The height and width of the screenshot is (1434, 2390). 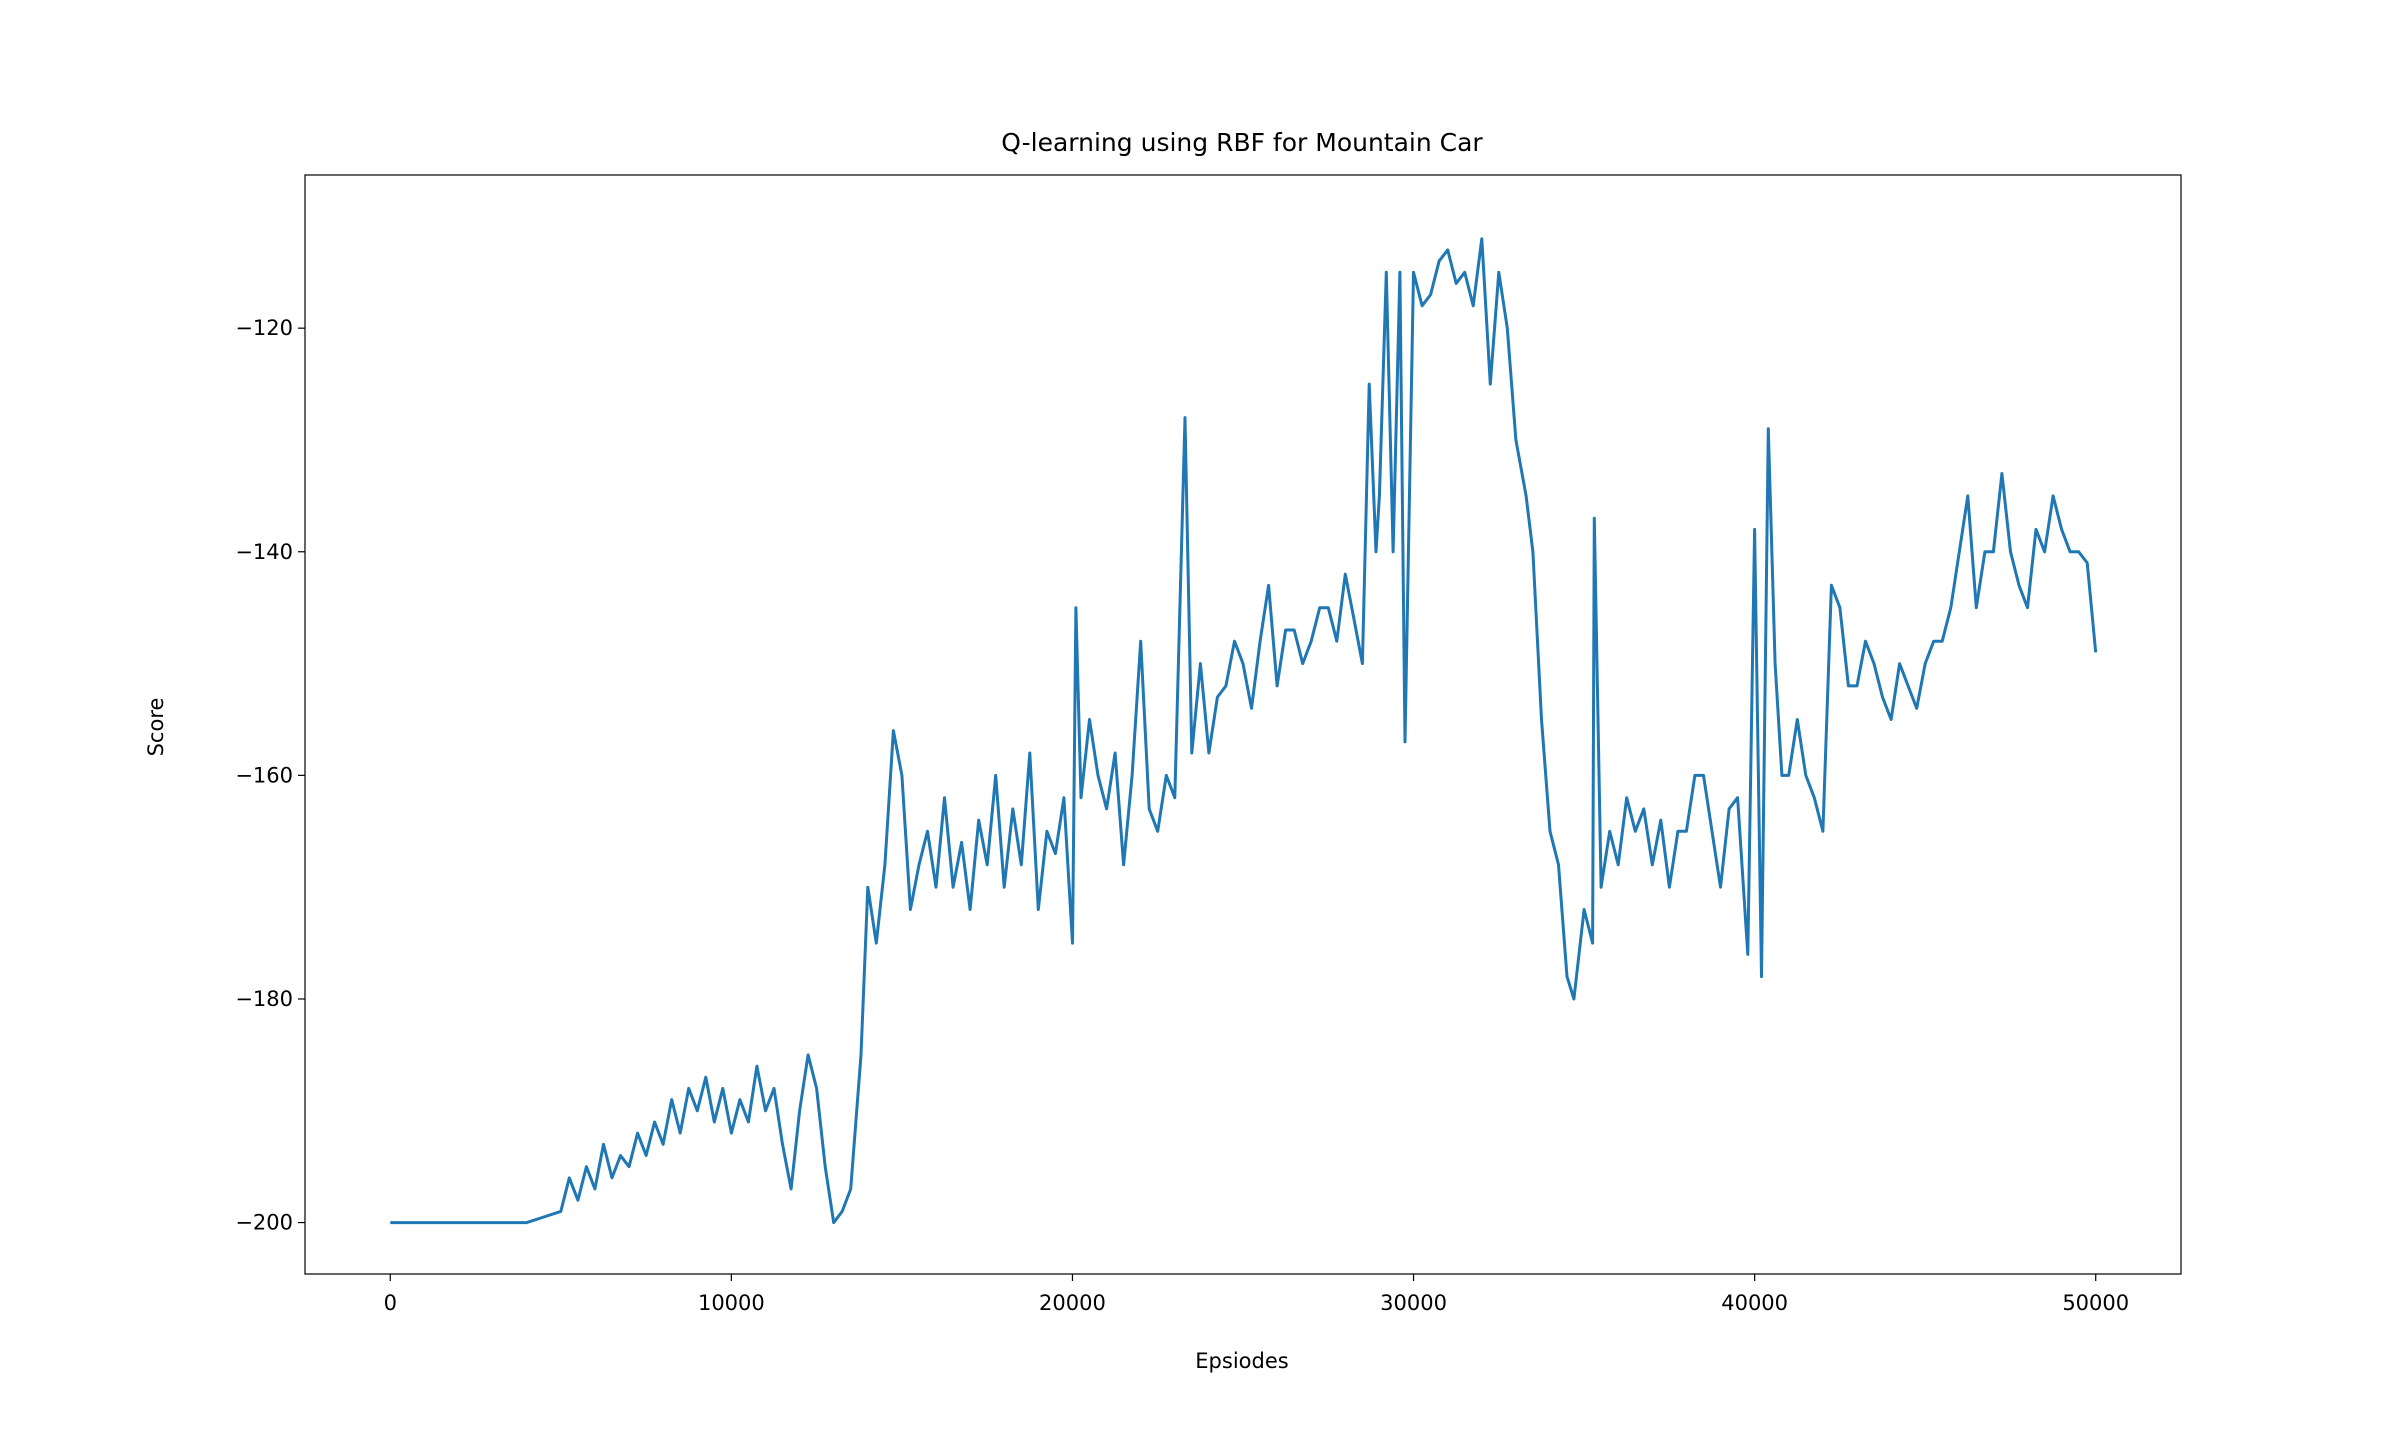 What do you see at coordinates (1754, 1303) in the screenshot?
I see `x-tick-label: 40000` at bounding box center [1754, 1303].